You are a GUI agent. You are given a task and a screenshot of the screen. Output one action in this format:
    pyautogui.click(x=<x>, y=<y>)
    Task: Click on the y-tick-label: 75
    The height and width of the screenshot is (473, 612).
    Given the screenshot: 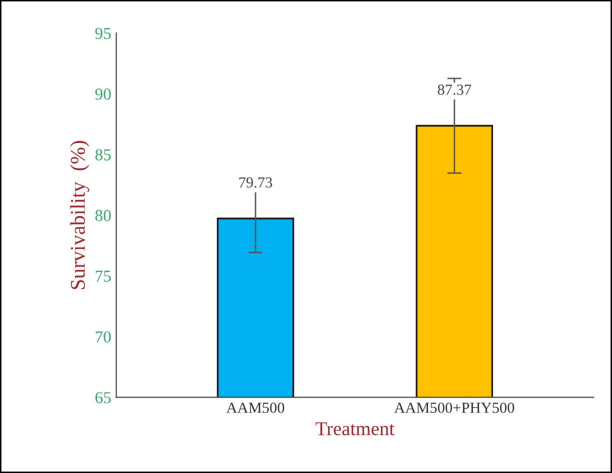 What is the action you would take?
    pyautogui.click(x=103, y=276)
    